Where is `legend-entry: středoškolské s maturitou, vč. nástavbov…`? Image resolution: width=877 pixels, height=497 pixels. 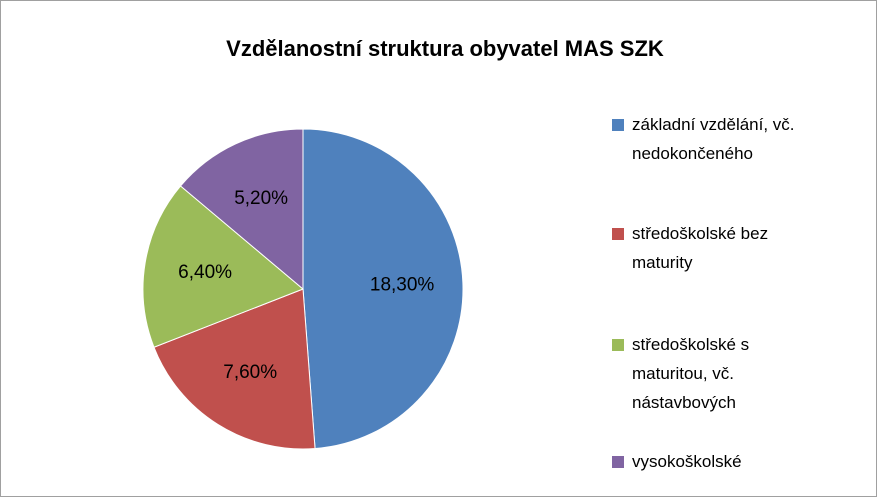
legend-entry: středoškolské s maturitou, vč. nástavbov… is located at coordinates (719, 373).